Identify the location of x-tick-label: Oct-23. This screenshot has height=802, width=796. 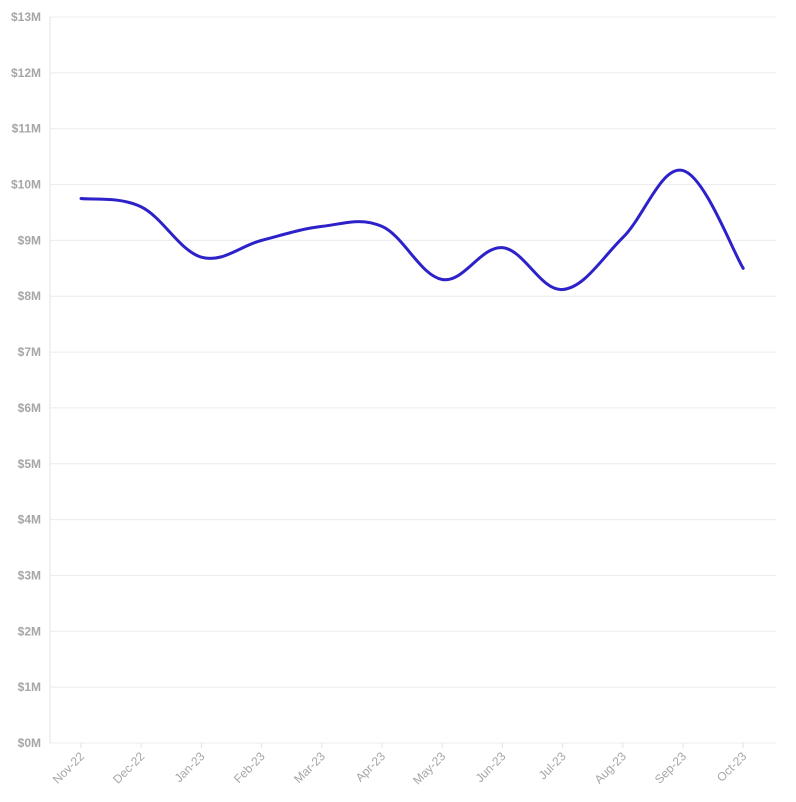
(732, 767).